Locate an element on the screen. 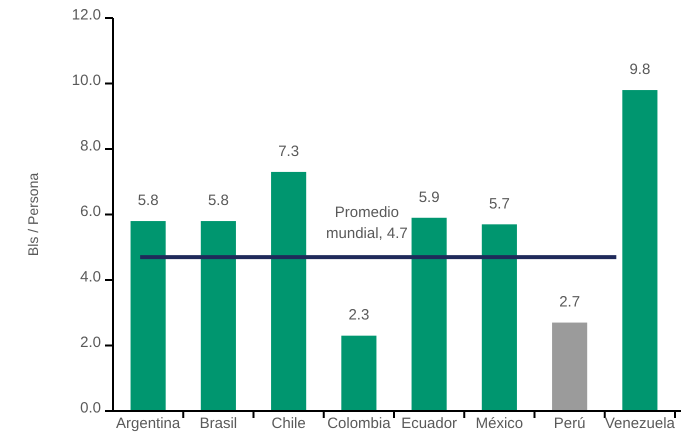 This screenshot has width=683, height=432. x-tick-label: Ecuador is located at coordinates (429, 423).